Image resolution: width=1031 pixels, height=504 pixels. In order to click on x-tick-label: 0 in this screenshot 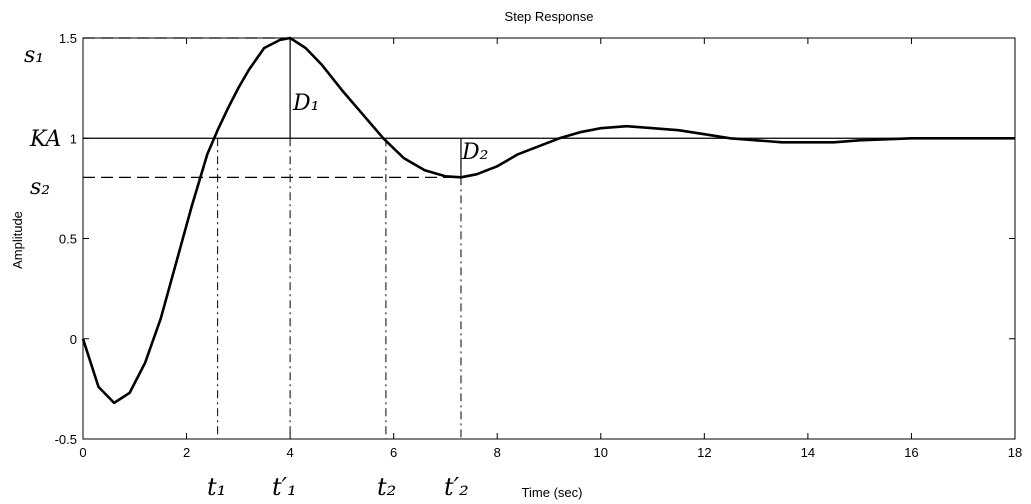, I will do `click(82, 452)`.